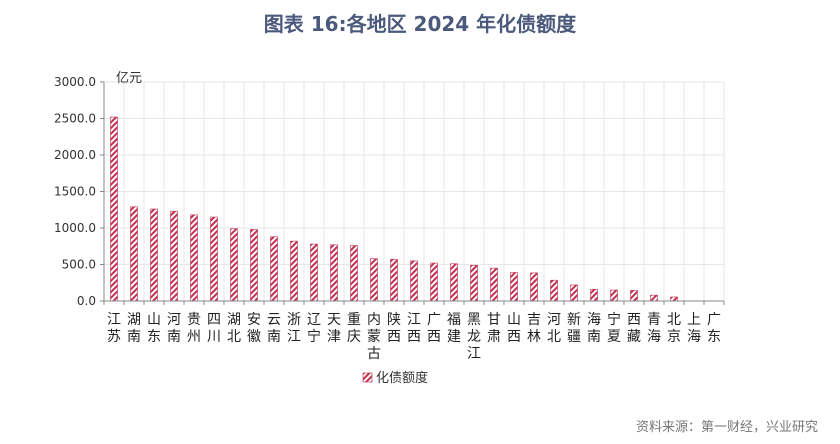 Image resolution: width=840 pixels, height=444 pixels. What do you see at coordinates (254, 328) in the screenshot?
I see `x-tick-label: 安徽` at bounding box center [254, 328].